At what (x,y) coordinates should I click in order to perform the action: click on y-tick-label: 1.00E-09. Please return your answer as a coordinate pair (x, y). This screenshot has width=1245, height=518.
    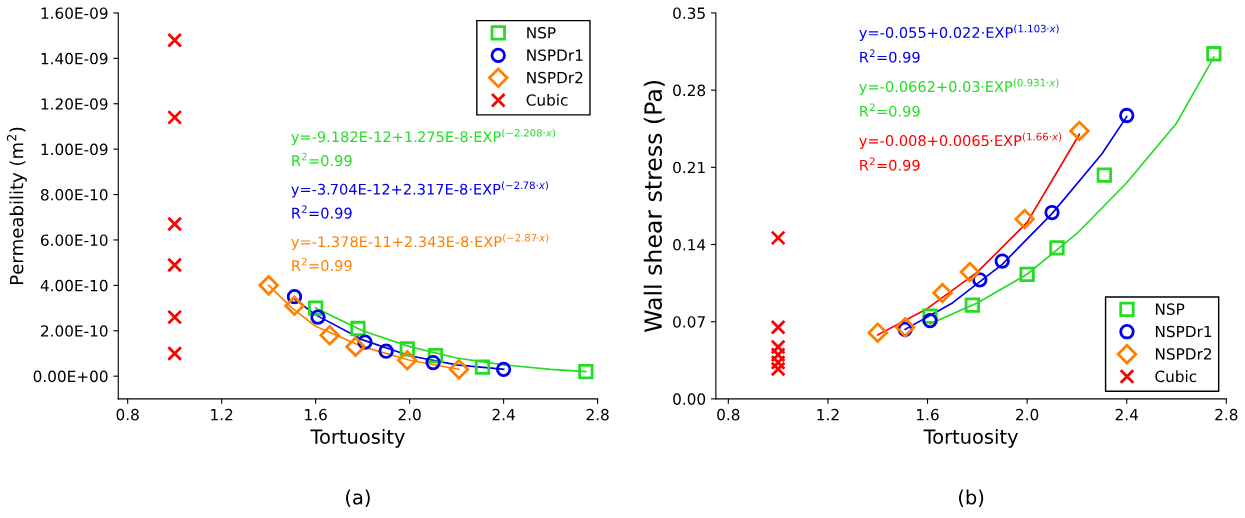
    Looking at the image, I should click on (74, 149).